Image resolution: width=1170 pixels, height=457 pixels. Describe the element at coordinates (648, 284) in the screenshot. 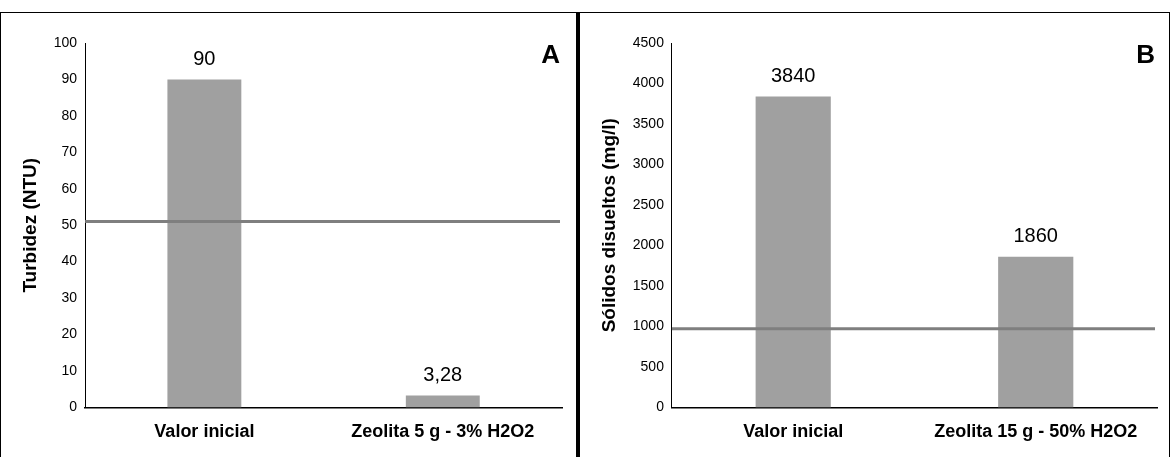

I see `y-tick-label: 1500` at that location.